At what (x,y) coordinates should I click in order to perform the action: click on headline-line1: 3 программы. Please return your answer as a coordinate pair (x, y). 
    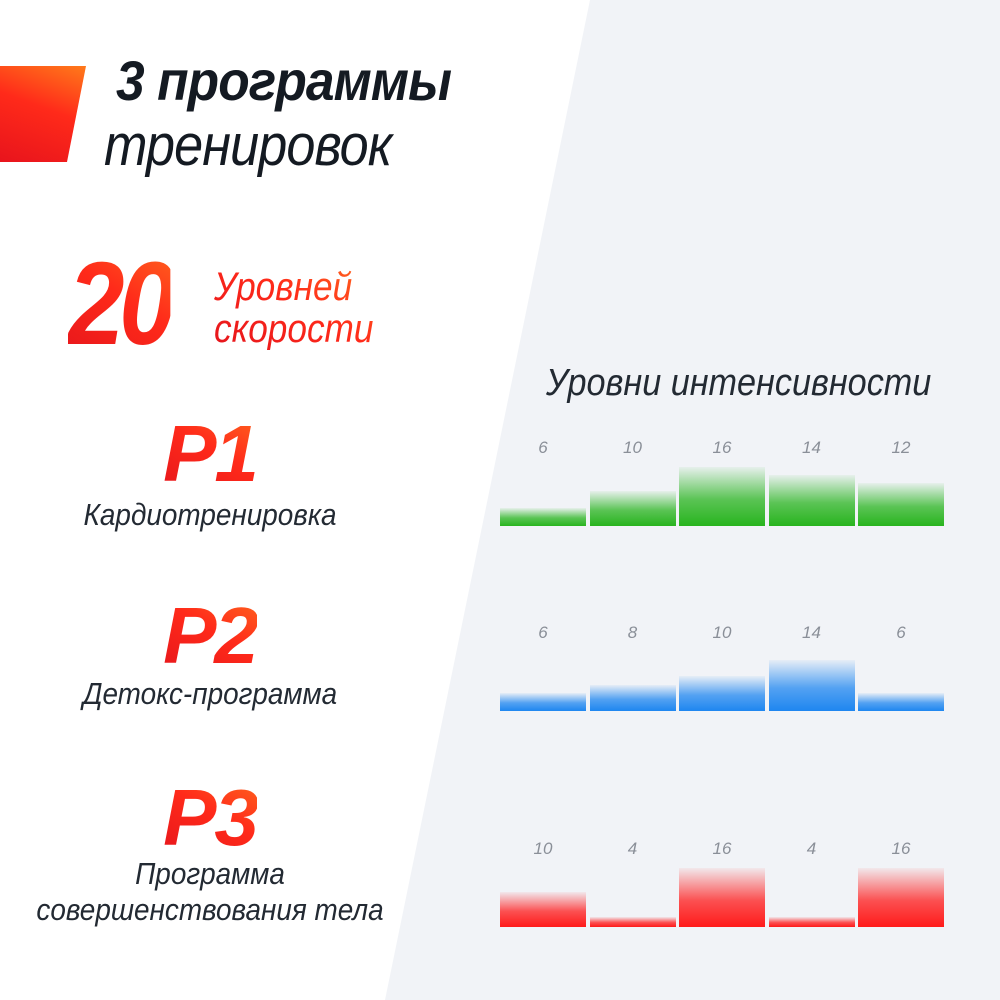
    Looking at the image, I should click on (284, 80).